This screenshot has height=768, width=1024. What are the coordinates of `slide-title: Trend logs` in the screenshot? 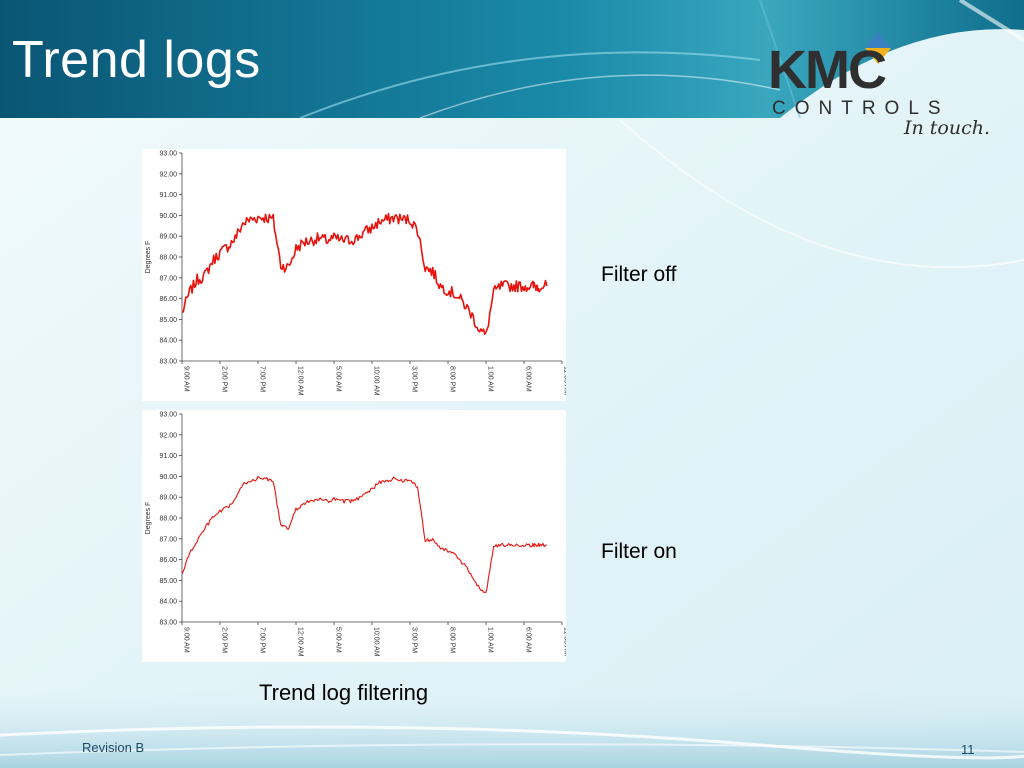 It's located at (136, 60).